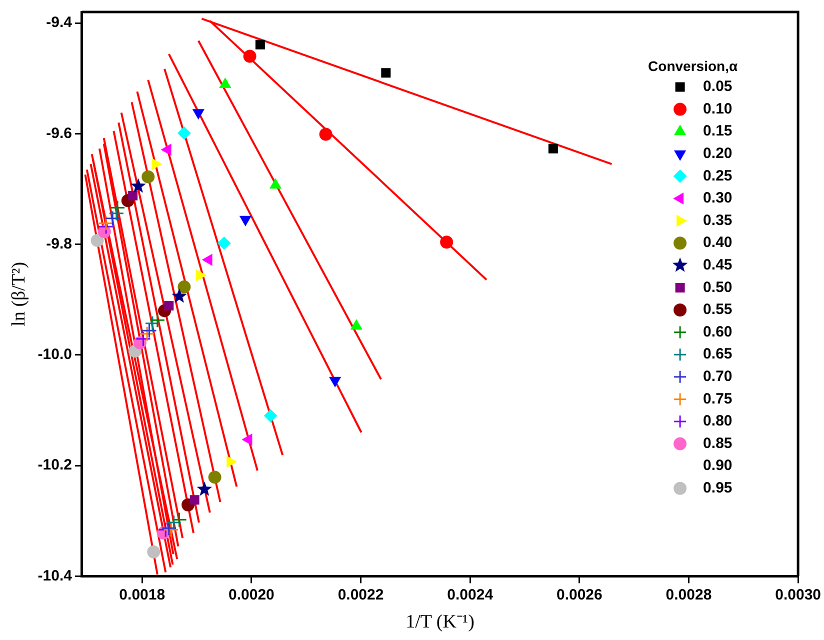 Image resolution: width=824 pixels, height=640 pixels. What do you see at coordinates (717, 354) in the screenshot?
I see `legend-label: 0.65` at bounding box center [717, 354].